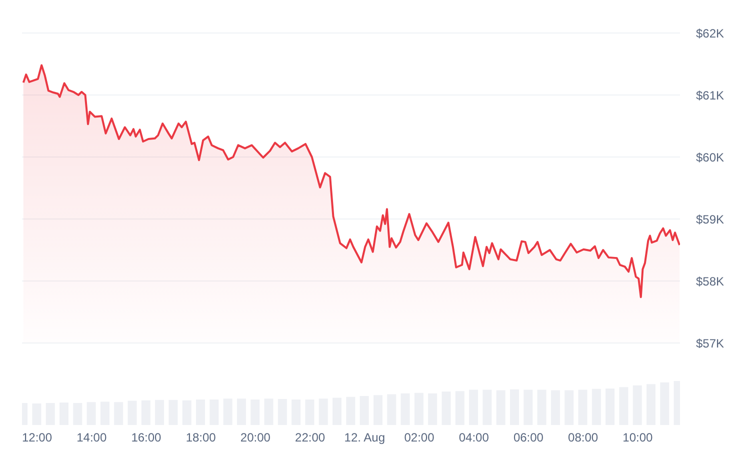 This screenshot has width=740, height=457. I want to click on y-tick-label: $61K, so click(710, 95).